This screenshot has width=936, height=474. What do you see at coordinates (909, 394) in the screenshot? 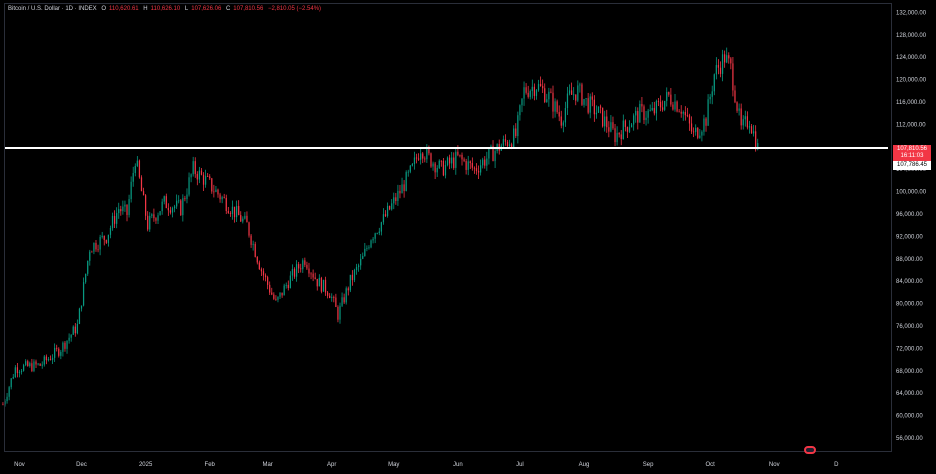
I see `y-tick-label: 64,000.00` at bounding box center [909, 394].